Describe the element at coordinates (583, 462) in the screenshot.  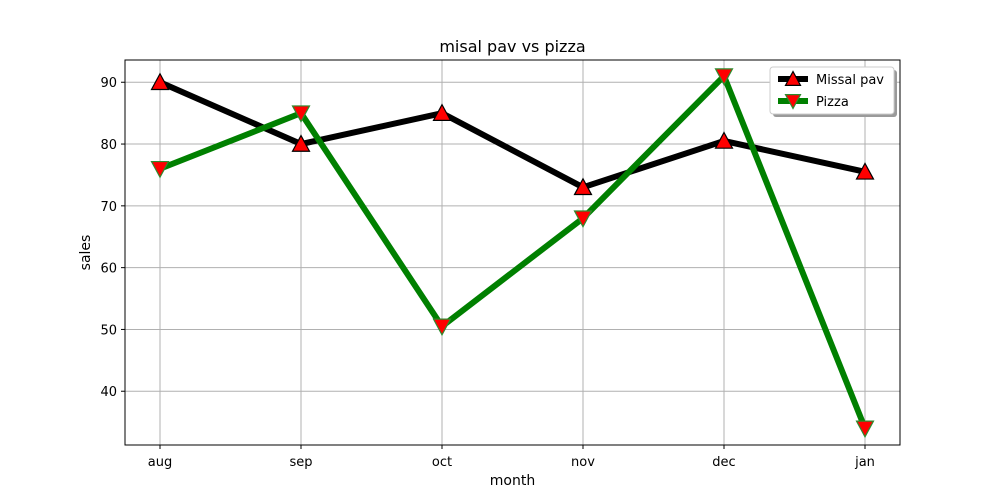
I see `x-tick-label: nov` at that location.